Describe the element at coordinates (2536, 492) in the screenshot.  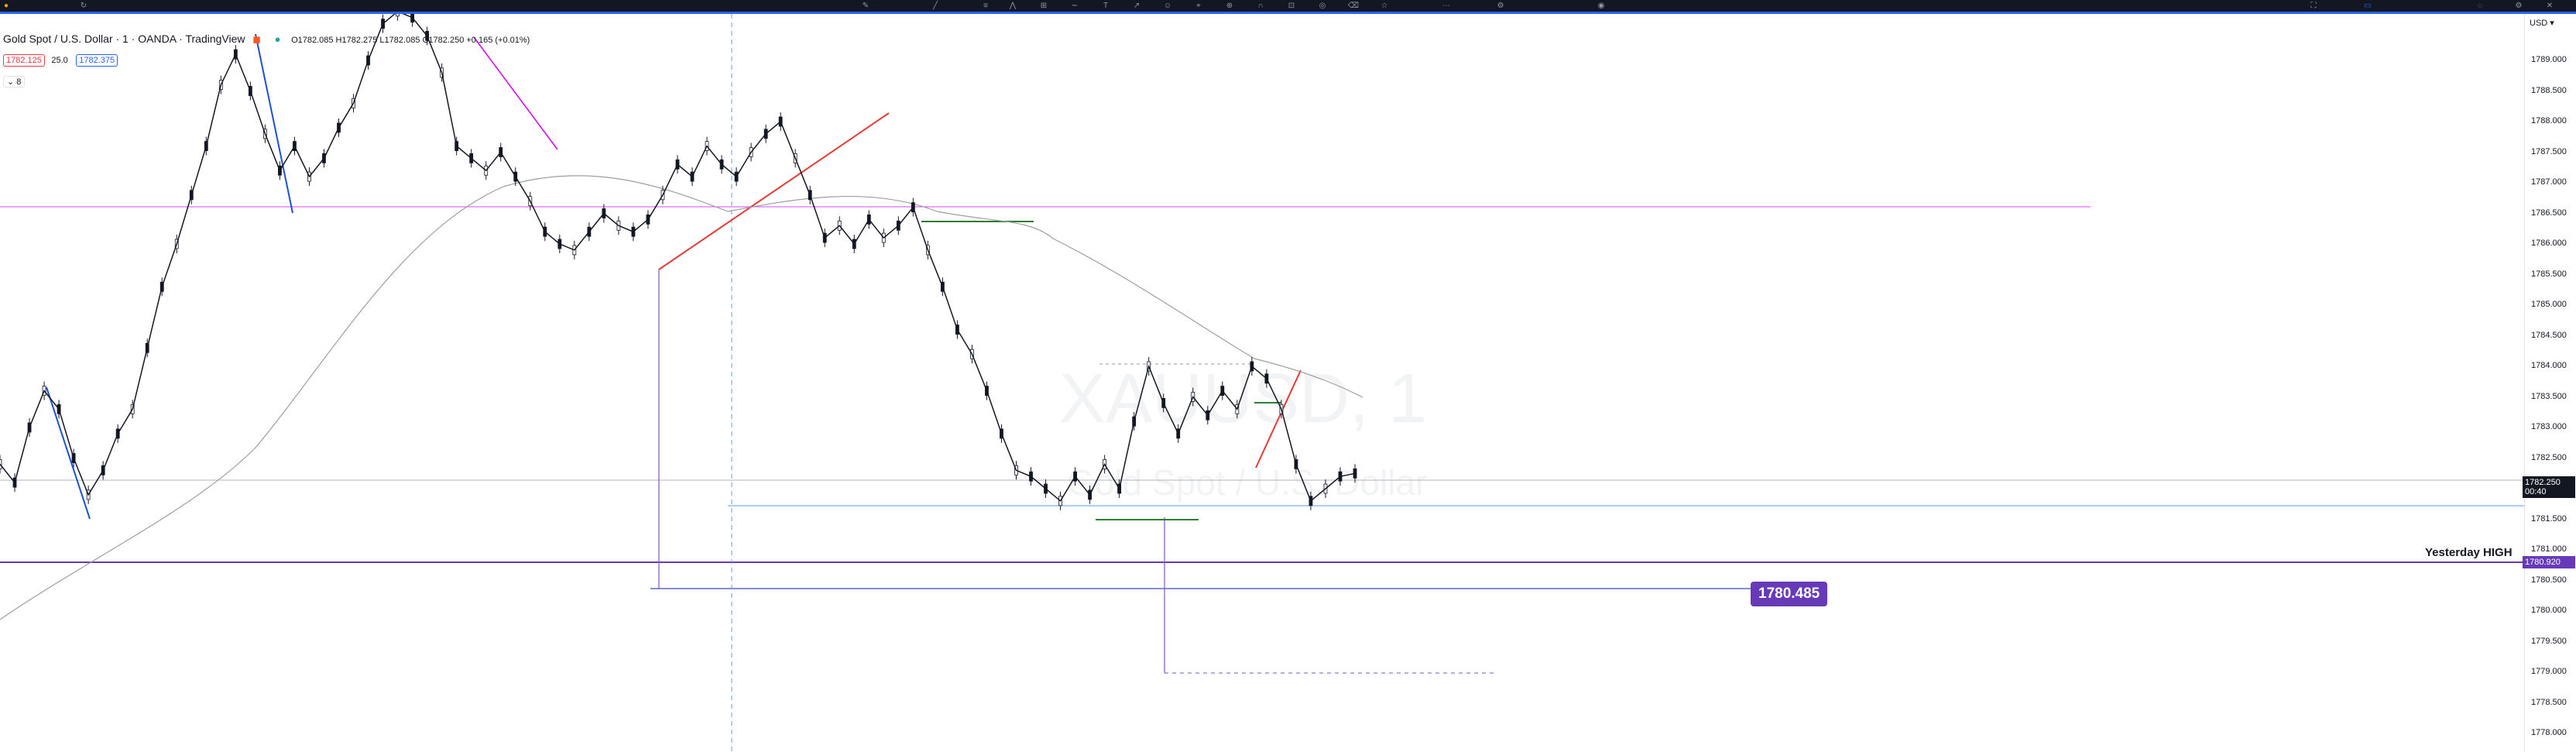
I see `candle-countdown: 00:40` at that location.